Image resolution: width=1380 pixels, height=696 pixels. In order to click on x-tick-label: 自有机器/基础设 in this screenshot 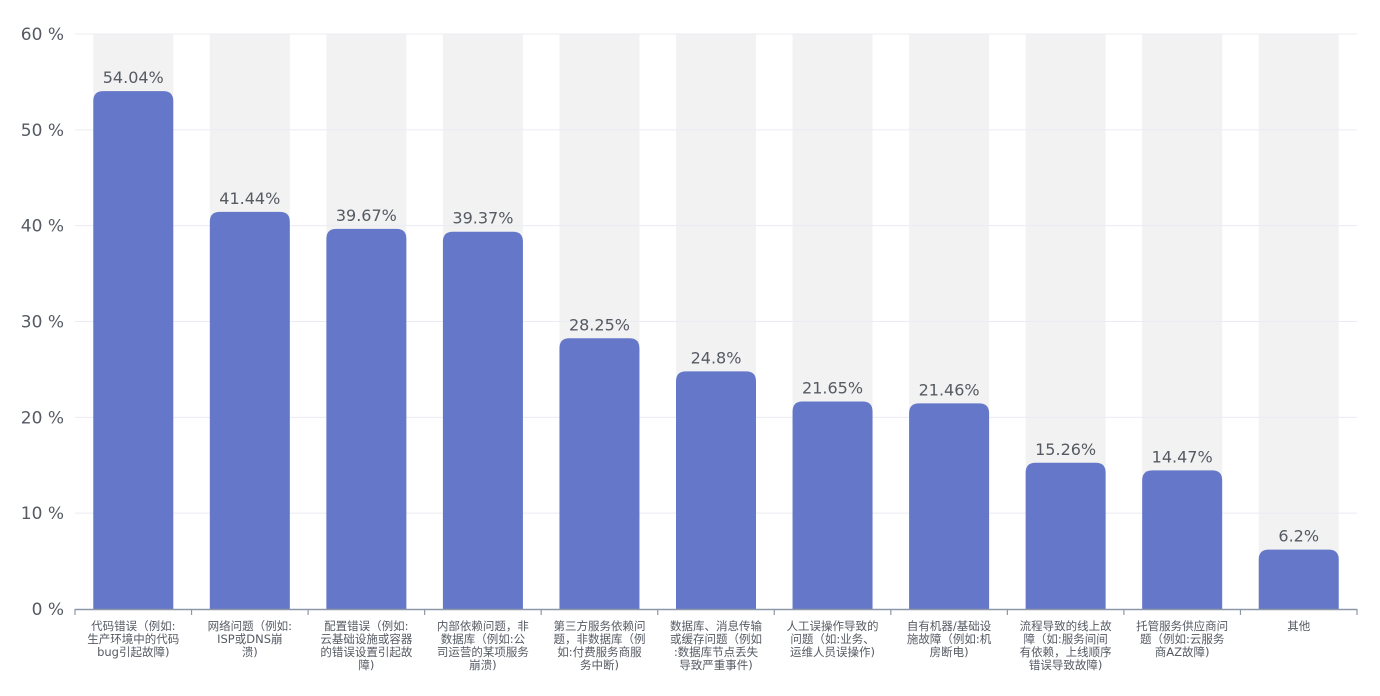, I will do `click(949, 626)`.